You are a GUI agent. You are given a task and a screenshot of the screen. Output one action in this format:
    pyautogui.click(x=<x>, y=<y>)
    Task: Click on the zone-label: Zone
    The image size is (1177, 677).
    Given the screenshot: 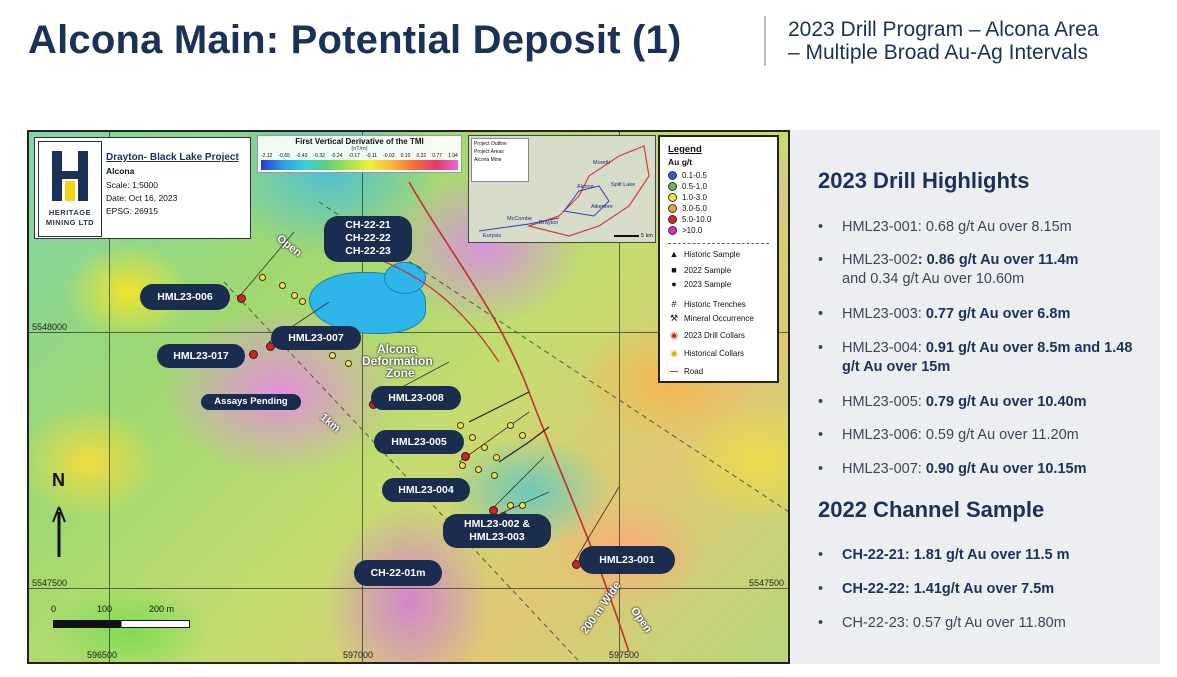 What is the action you would take?
    pyautogui.click(x=400, y=373)
    